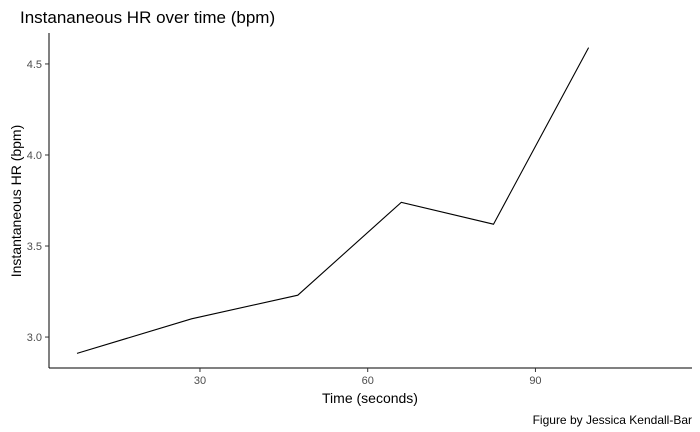 The width and height of the screenshot is (700, 432). Describe the element at coordinates (34, 338) in the screenshot. I see `y-tick-label: 3.0` at that location.